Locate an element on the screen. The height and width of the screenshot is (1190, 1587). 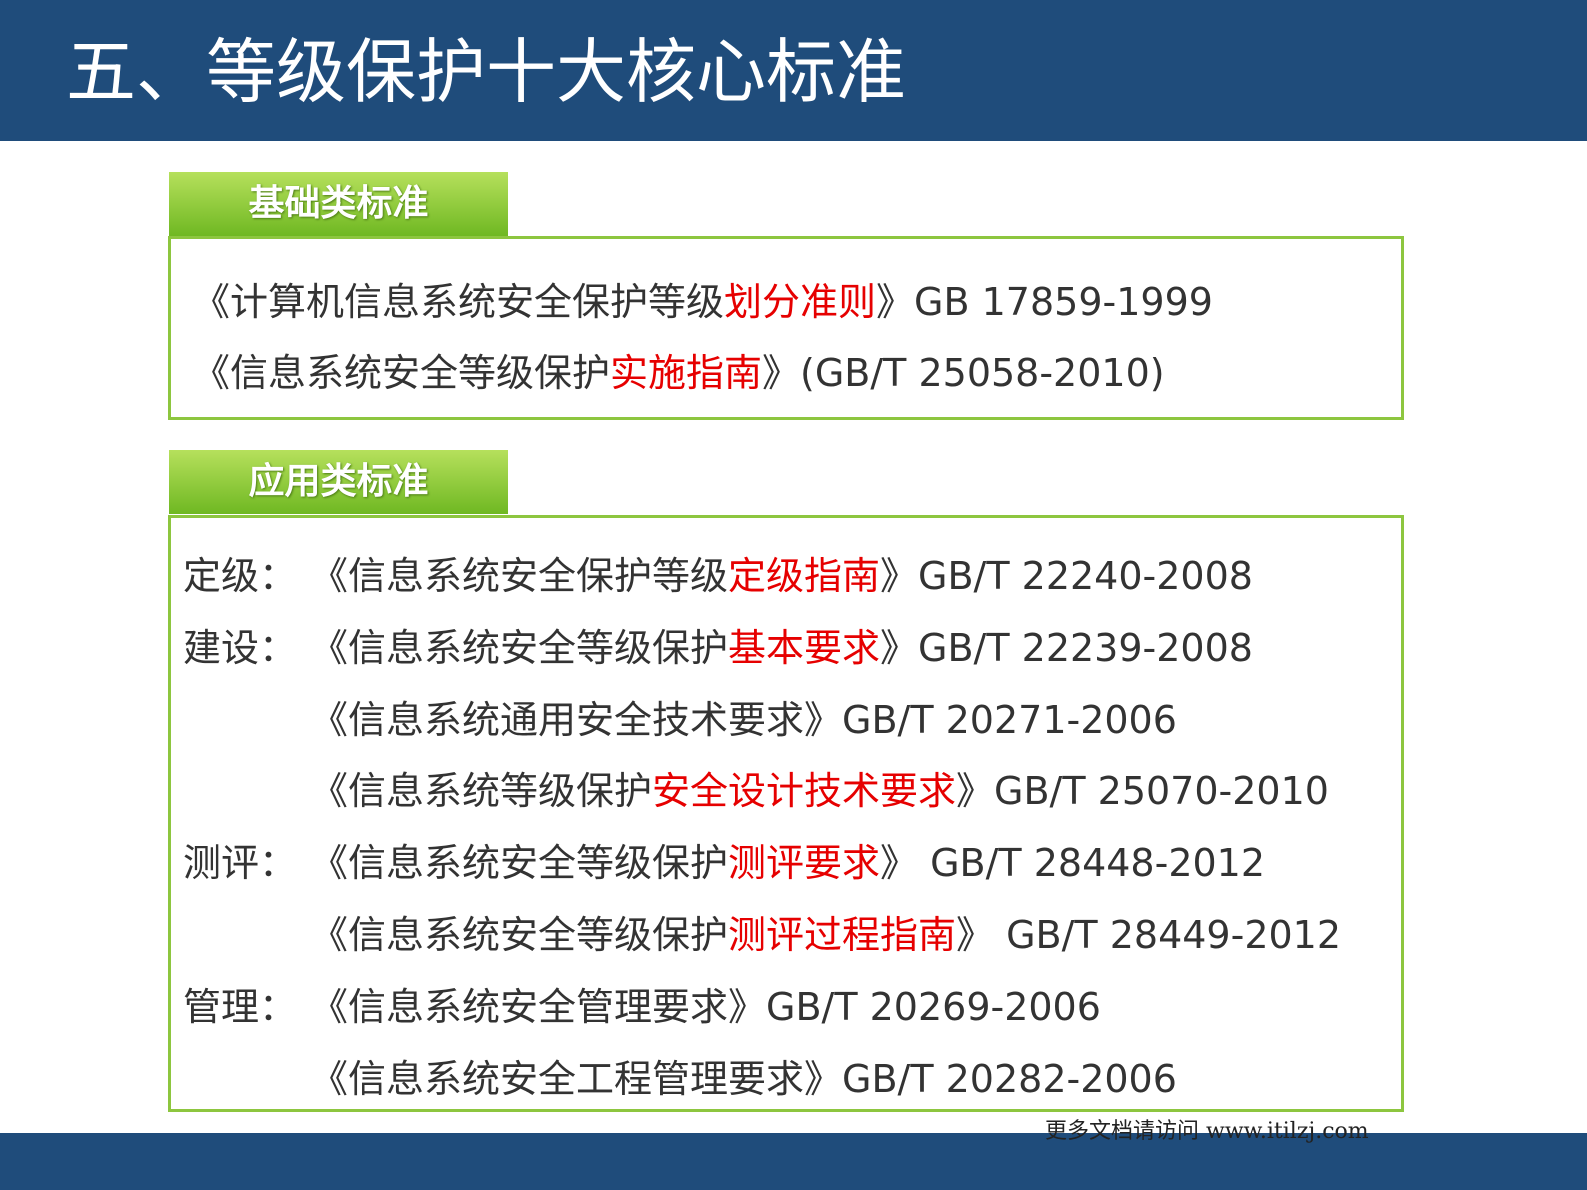
line-segment: 《计算机信息系统安全保护等级 is located at coordinates (458, 302).